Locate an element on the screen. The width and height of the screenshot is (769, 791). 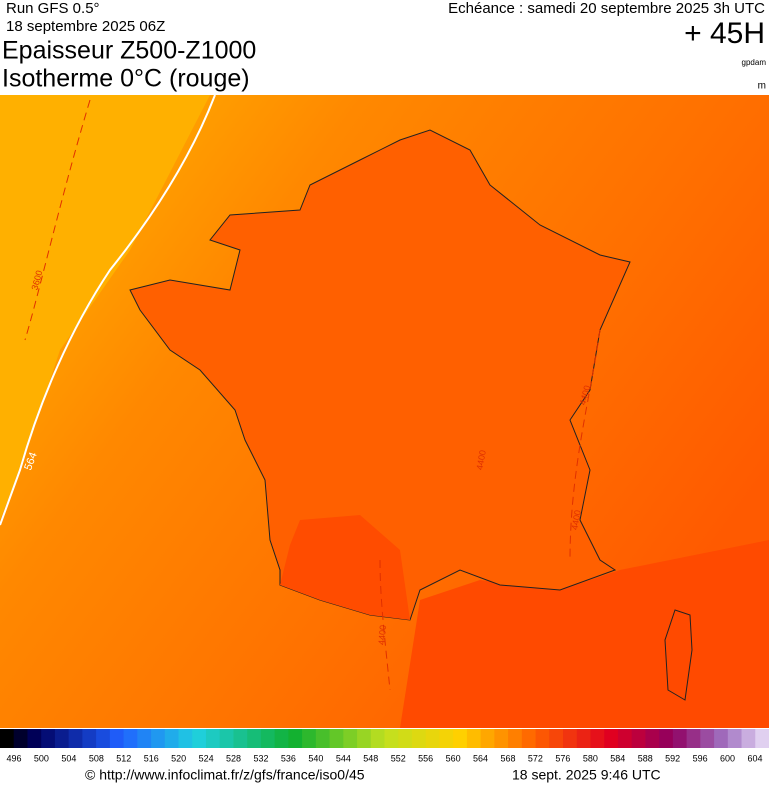
legend-label: 596 is located at coordinates (700, 758).